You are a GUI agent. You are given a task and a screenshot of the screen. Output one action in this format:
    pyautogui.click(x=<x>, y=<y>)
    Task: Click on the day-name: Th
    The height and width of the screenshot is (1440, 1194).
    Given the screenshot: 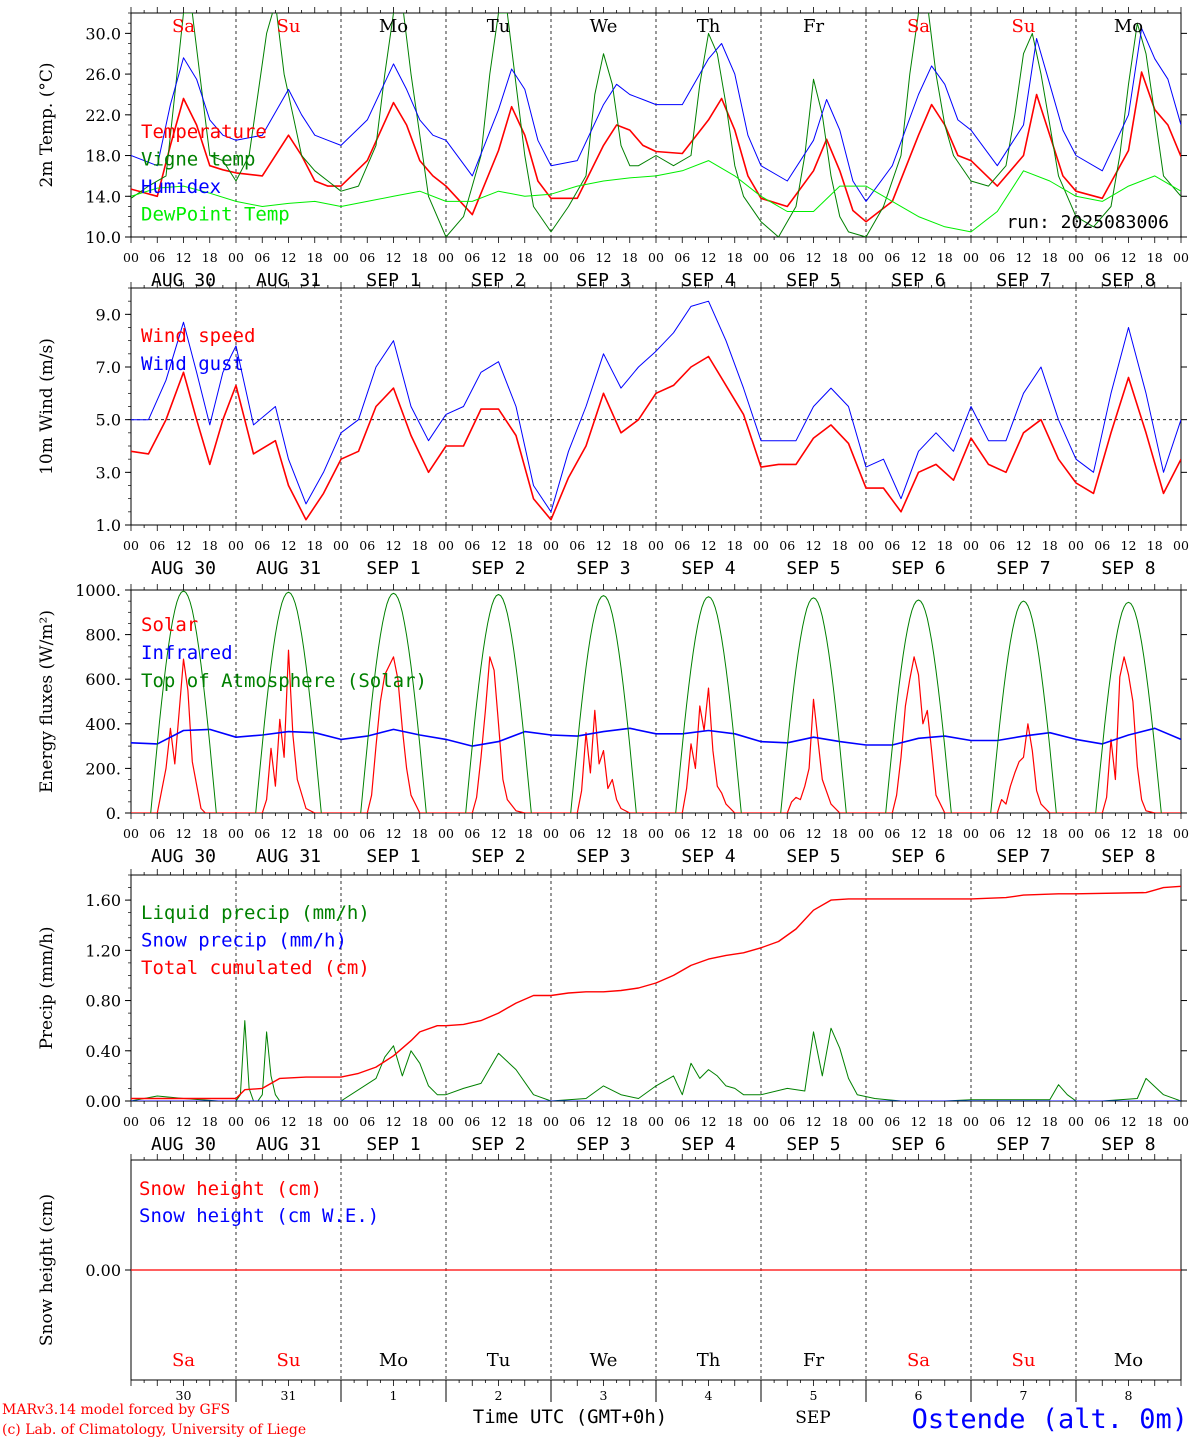 What is the action you would take?
    pyautogui.click(x=709, y=26)
    